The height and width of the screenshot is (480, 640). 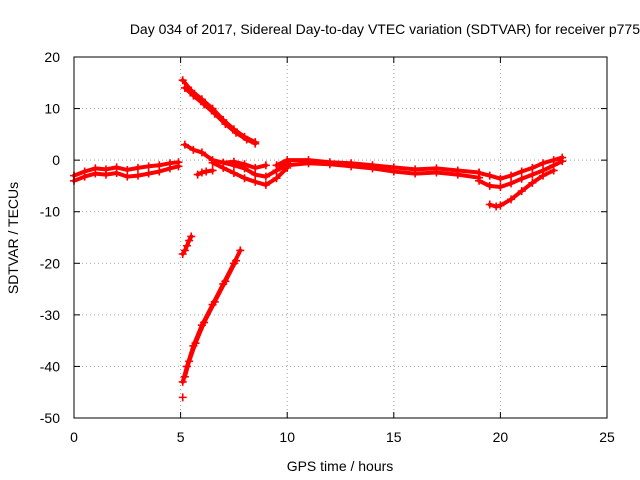 I want to click on x-tick-label: 20, so click(x=501, y=437).